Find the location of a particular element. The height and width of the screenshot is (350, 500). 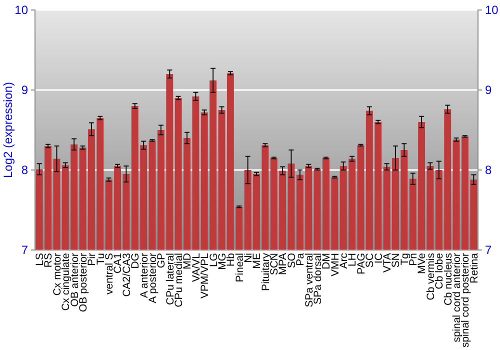

x-tick-label: SO is located at coordinates (292, 260).